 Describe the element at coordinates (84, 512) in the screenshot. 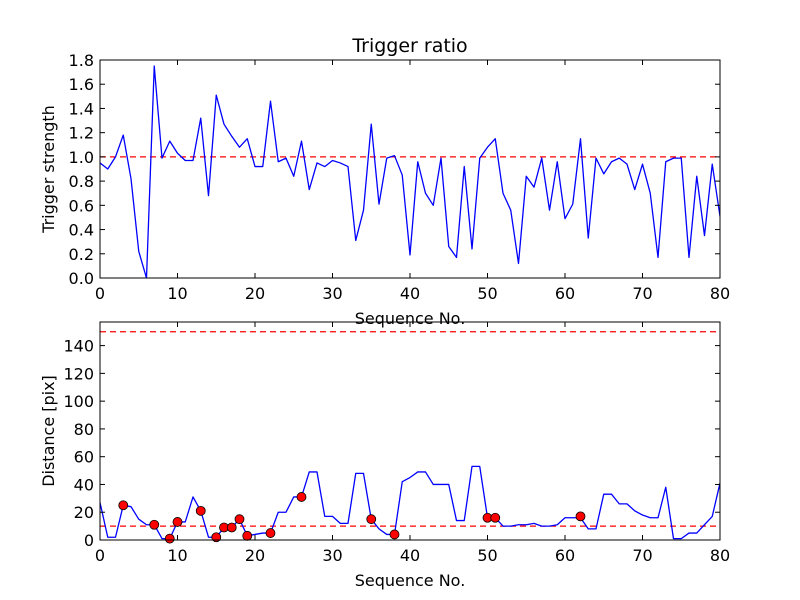

I see `y-tick-label: 20` at that location.